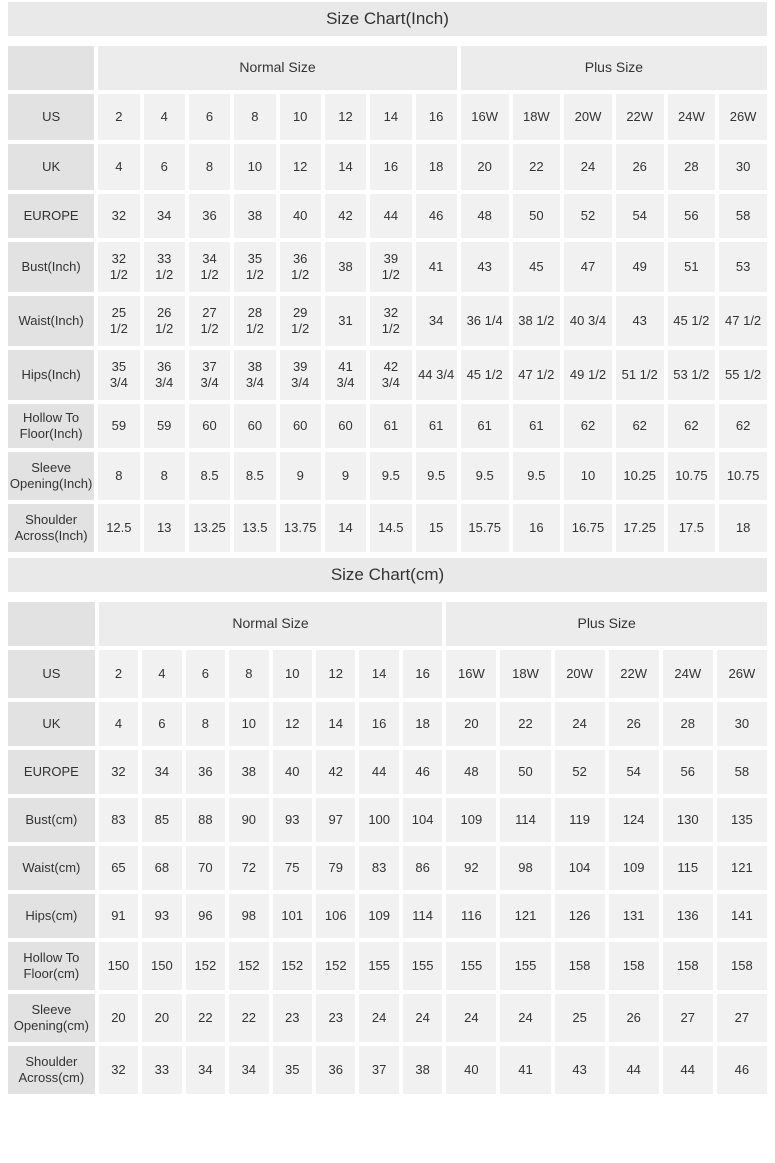  I want to click on size-cell: 42, so click(345, 216).